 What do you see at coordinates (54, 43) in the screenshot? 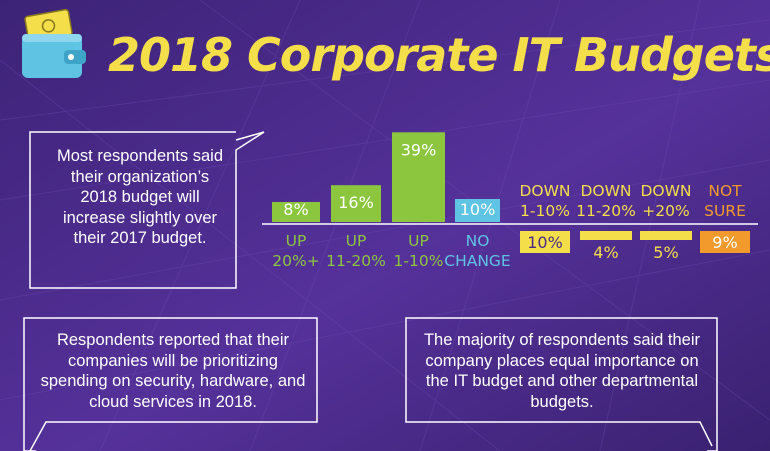
I see `wallet-icon` at bounding box center [54, 43].